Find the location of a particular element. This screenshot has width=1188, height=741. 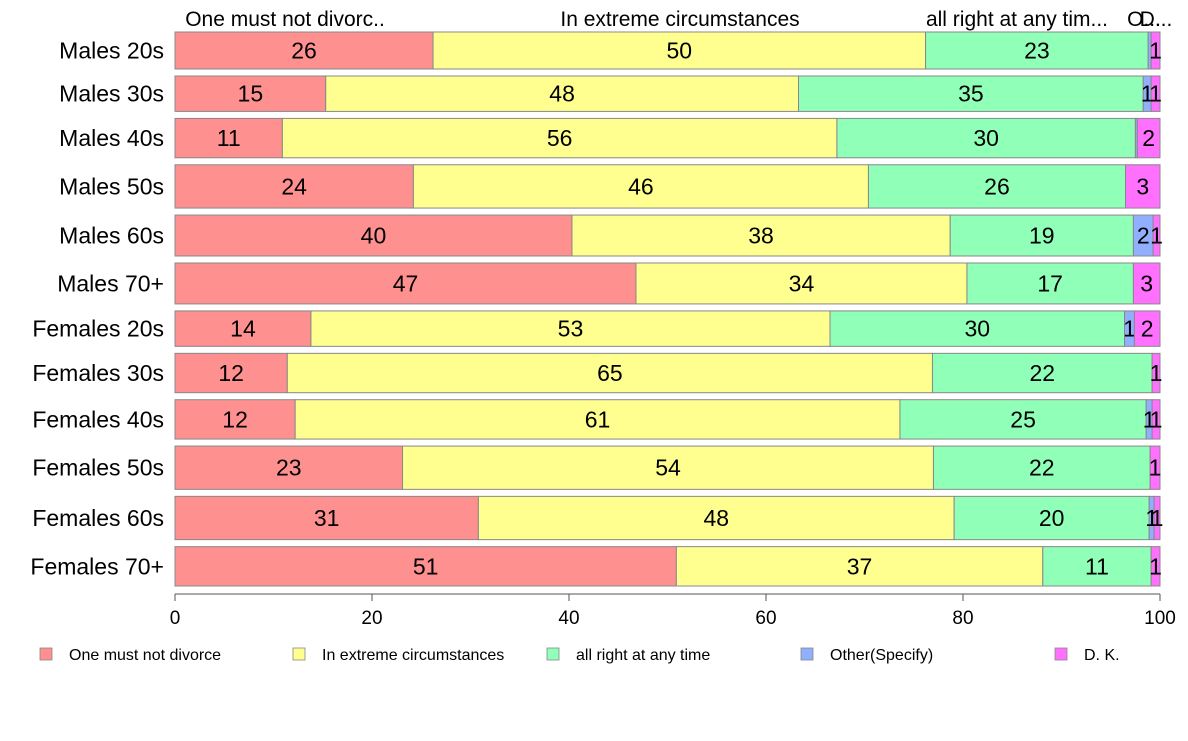

data-label: 56 is located at coordinates (560, 138).